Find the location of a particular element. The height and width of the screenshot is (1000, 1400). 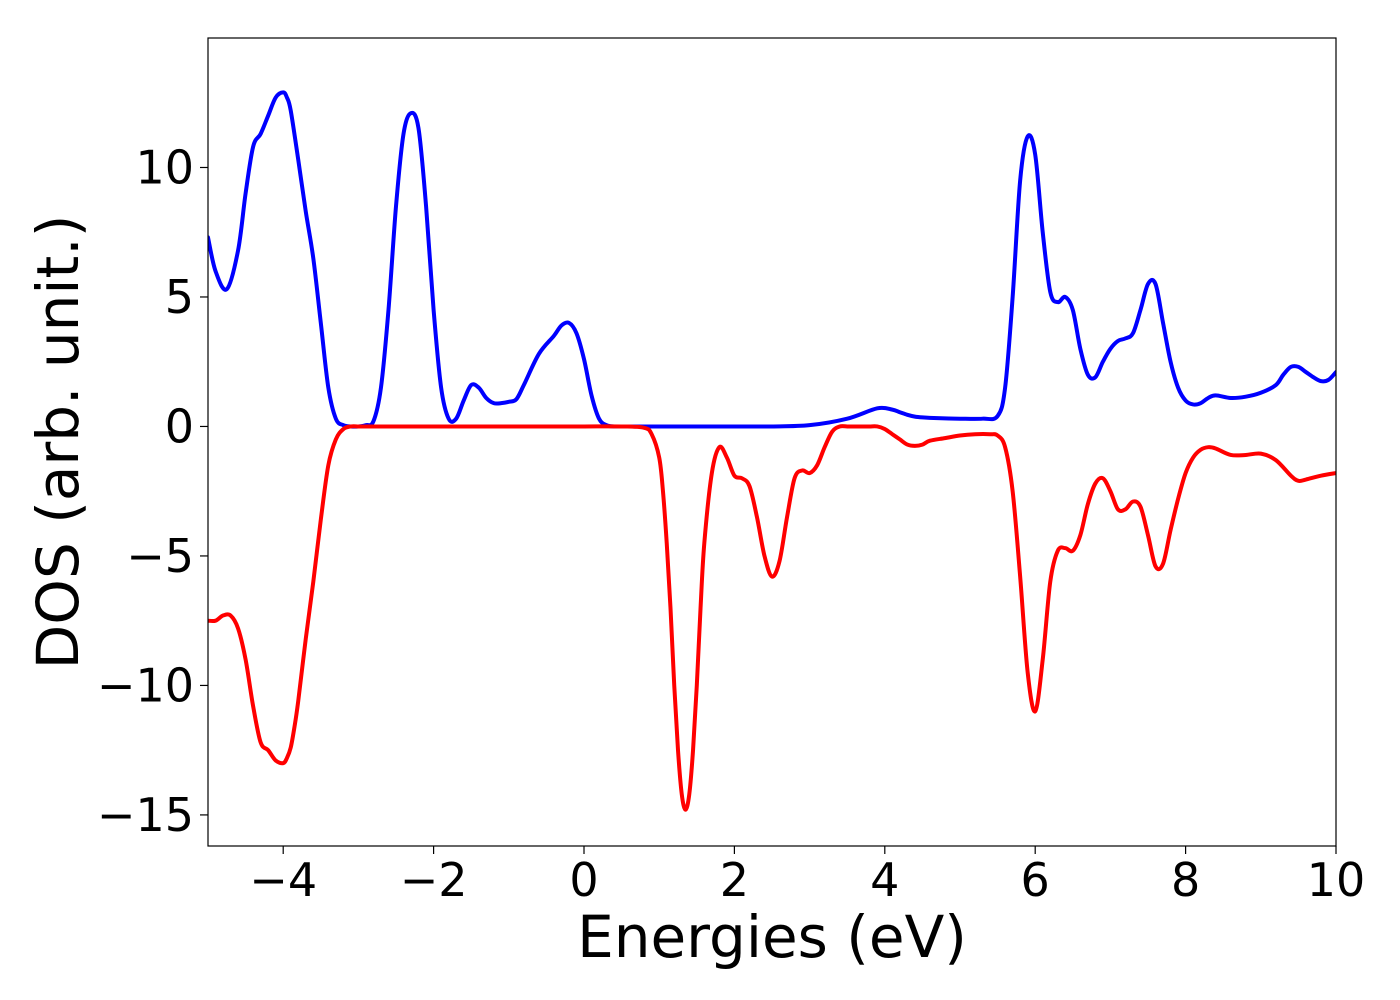

y-tick-label: −10 is located at coordinates (145, 685).